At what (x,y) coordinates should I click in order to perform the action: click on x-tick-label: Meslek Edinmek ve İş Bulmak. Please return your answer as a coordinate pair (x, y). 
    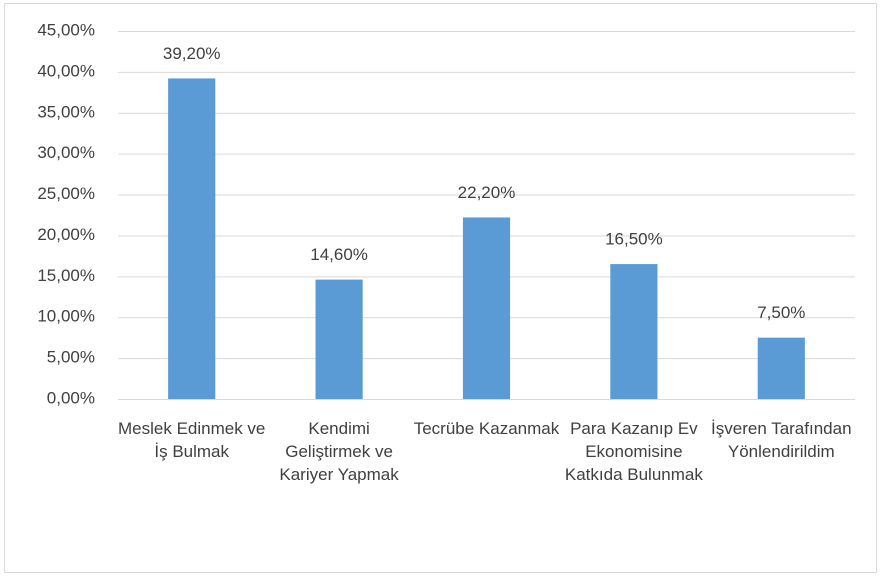
    Looking at the image, I should click on (192, 440).